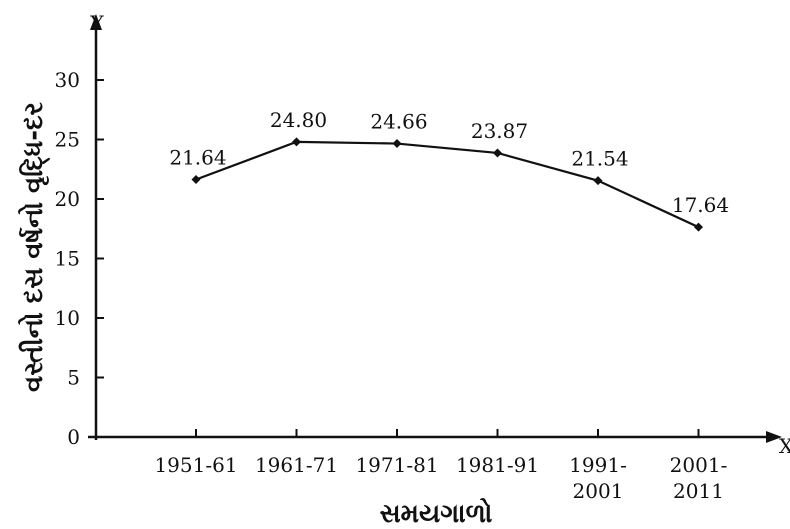 This screenshot has width=790, height=529. I want to click on y-axis-letter: Y, so click(96, 23).